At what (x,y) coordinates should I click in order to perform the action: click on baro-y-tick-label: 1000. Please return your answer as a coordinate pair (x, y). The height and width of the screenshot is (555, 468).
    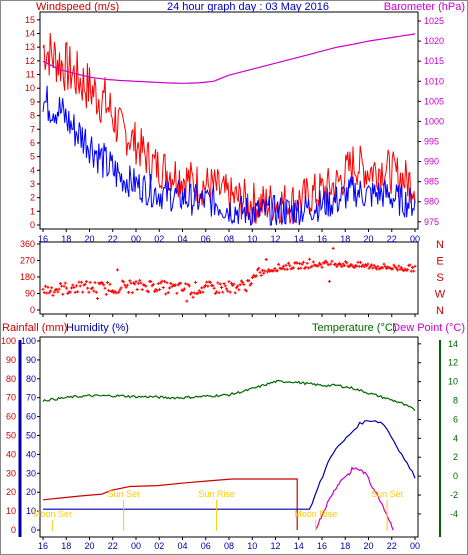
    Looking at the image, I should click on (434, 121).